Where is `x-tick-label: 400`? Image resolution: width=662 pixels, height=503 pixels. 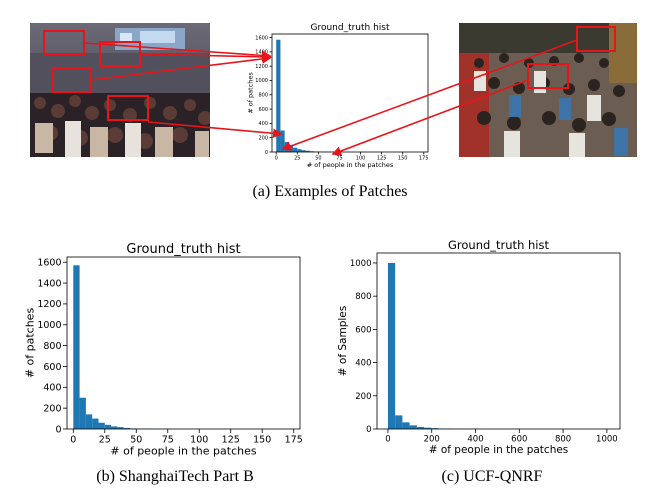 x-tick-label: 400 is located at coordinates (475, 440).